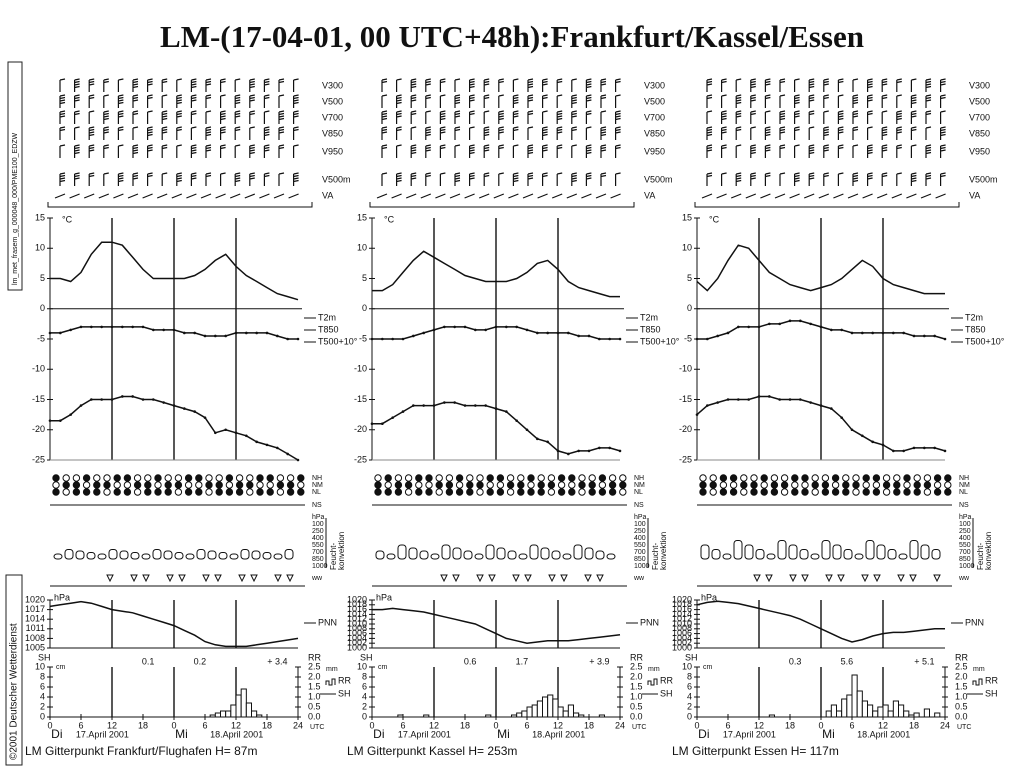 The height and width of the screenshot is (768, 1024). I want to click on x-tick-label: 12, so click(558, 725).